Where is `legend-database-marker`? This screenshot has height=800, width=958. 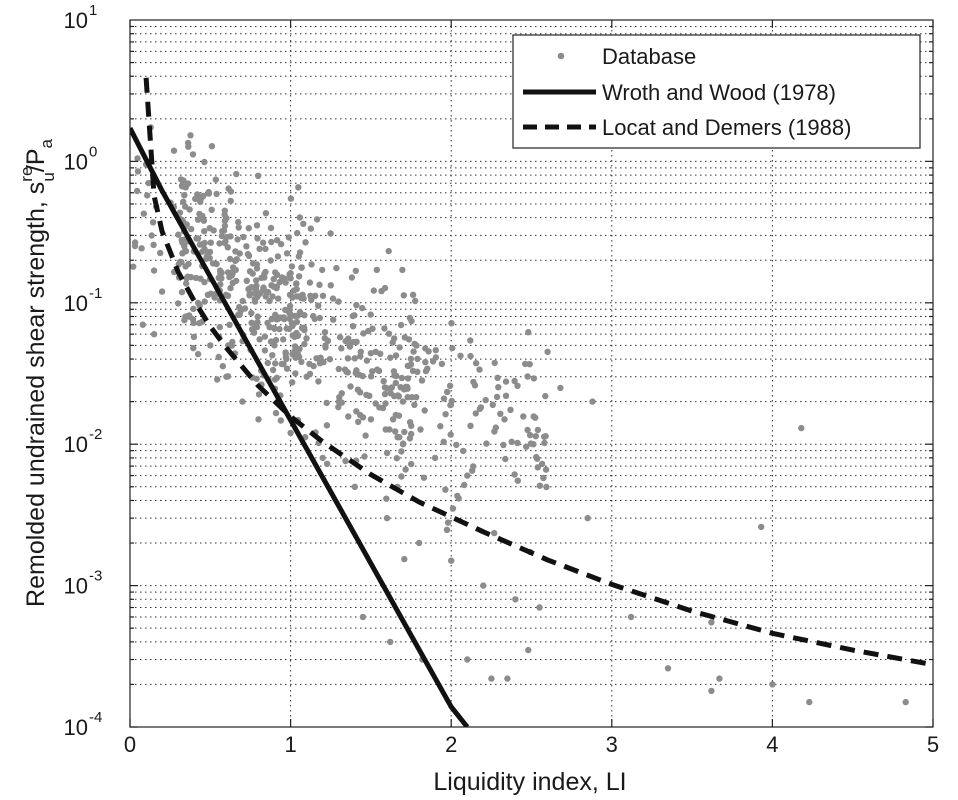 legend-database-marker is located at coordinates (561, 56).